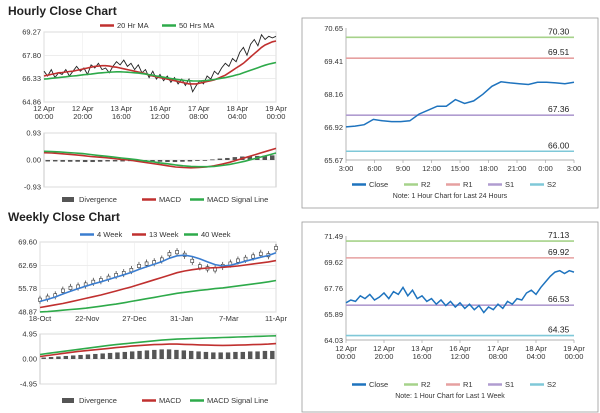  Describe the element at coordinates (133, 25) in the screenshot. I see `legend-20-hr-ma-label: 20 Hr MA` at that location.